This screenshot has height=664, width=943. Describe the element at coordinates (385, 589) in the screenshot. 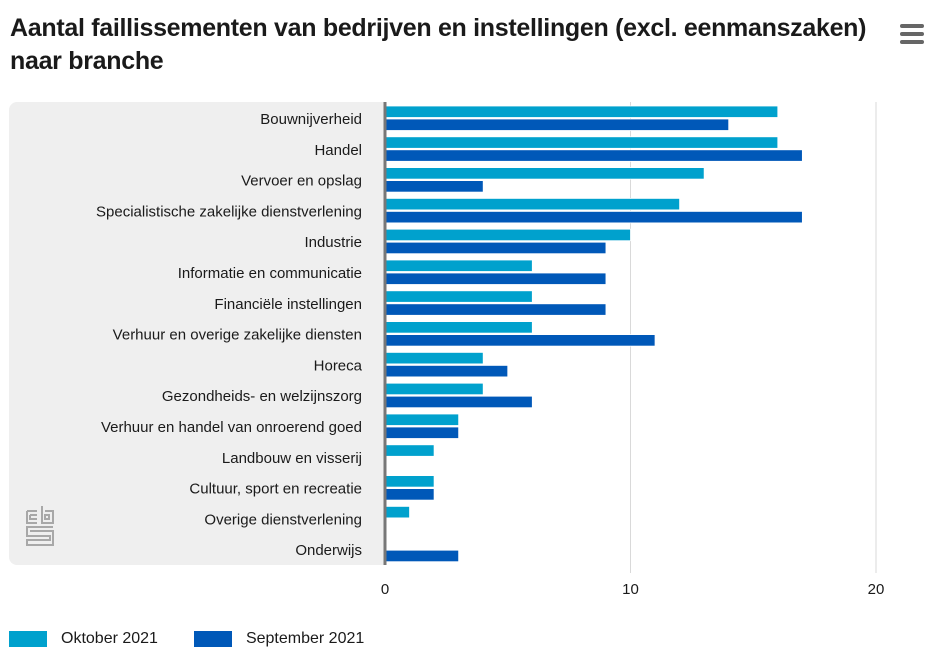

I see `x-tick-label: 0` at that location.